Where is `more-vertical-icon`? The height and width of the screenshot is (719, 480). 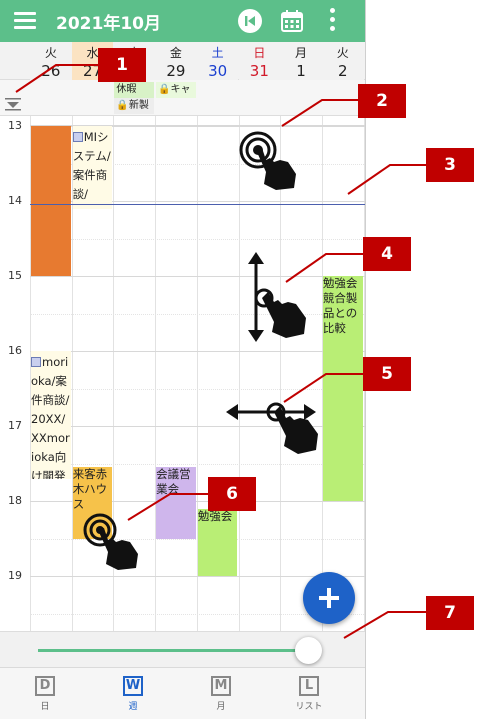
more-vertical-icon is located at coordinates (332, 21).